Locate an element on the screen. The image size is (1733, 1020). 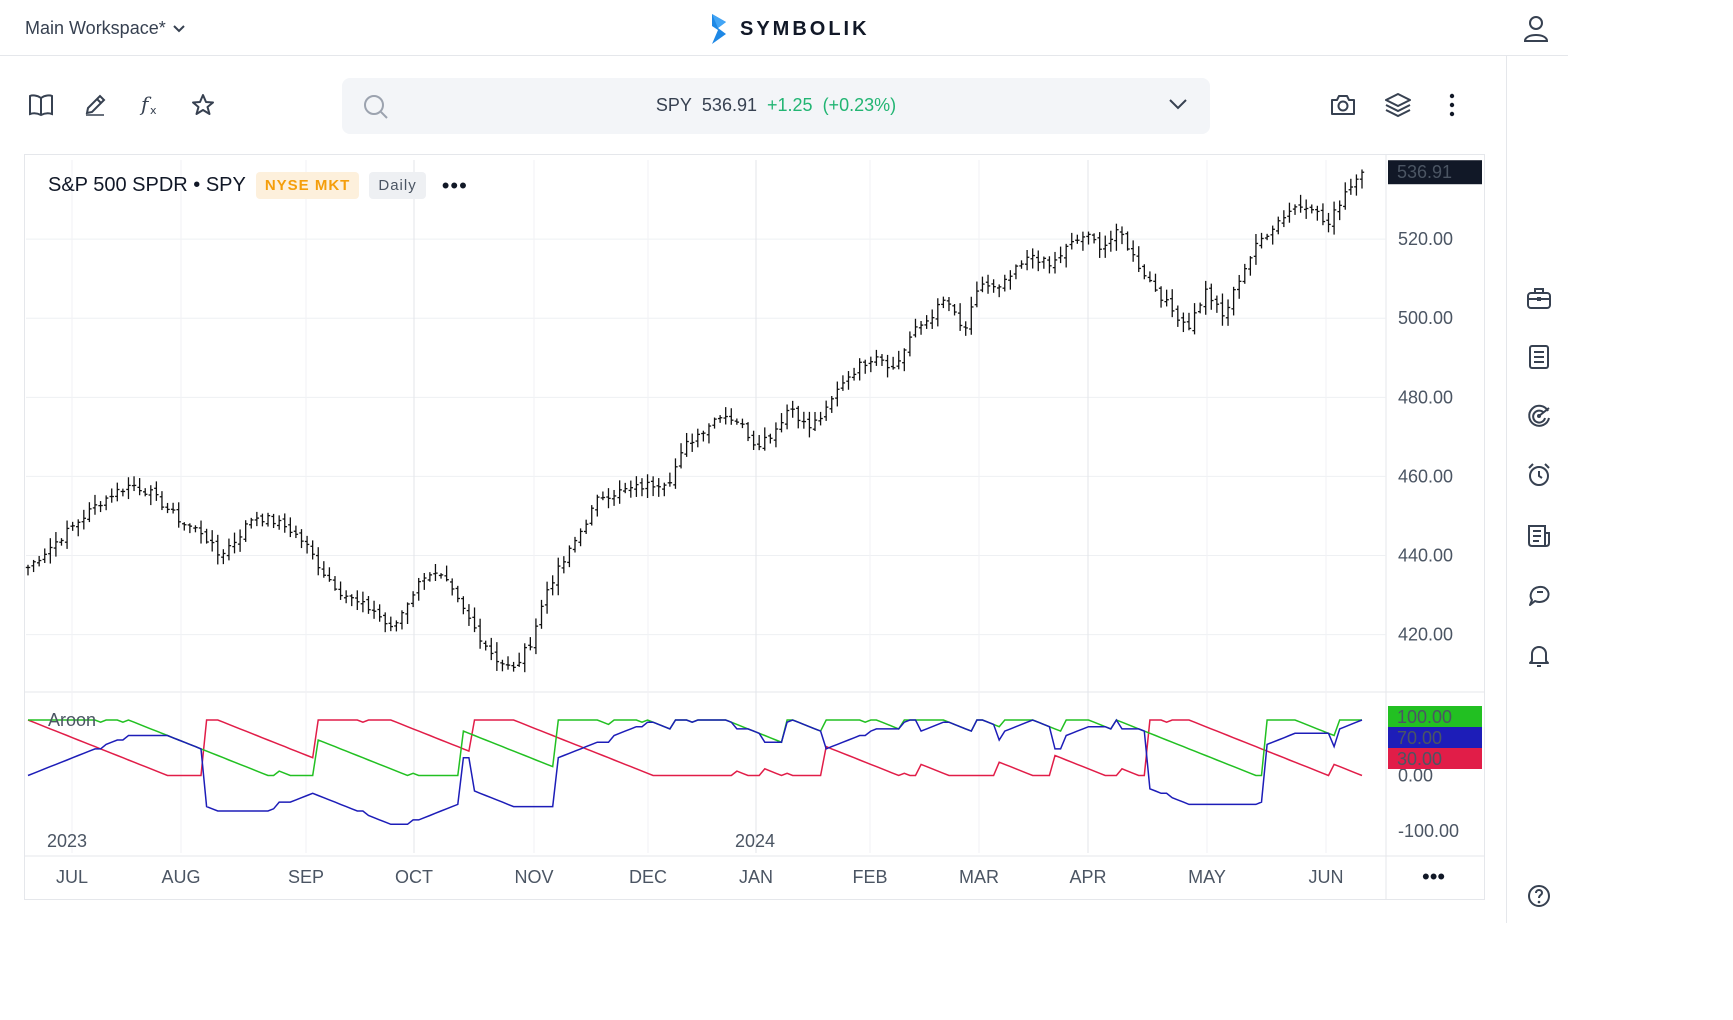
price-tick-label: 480.00 is located at coordinates (1425, 397).